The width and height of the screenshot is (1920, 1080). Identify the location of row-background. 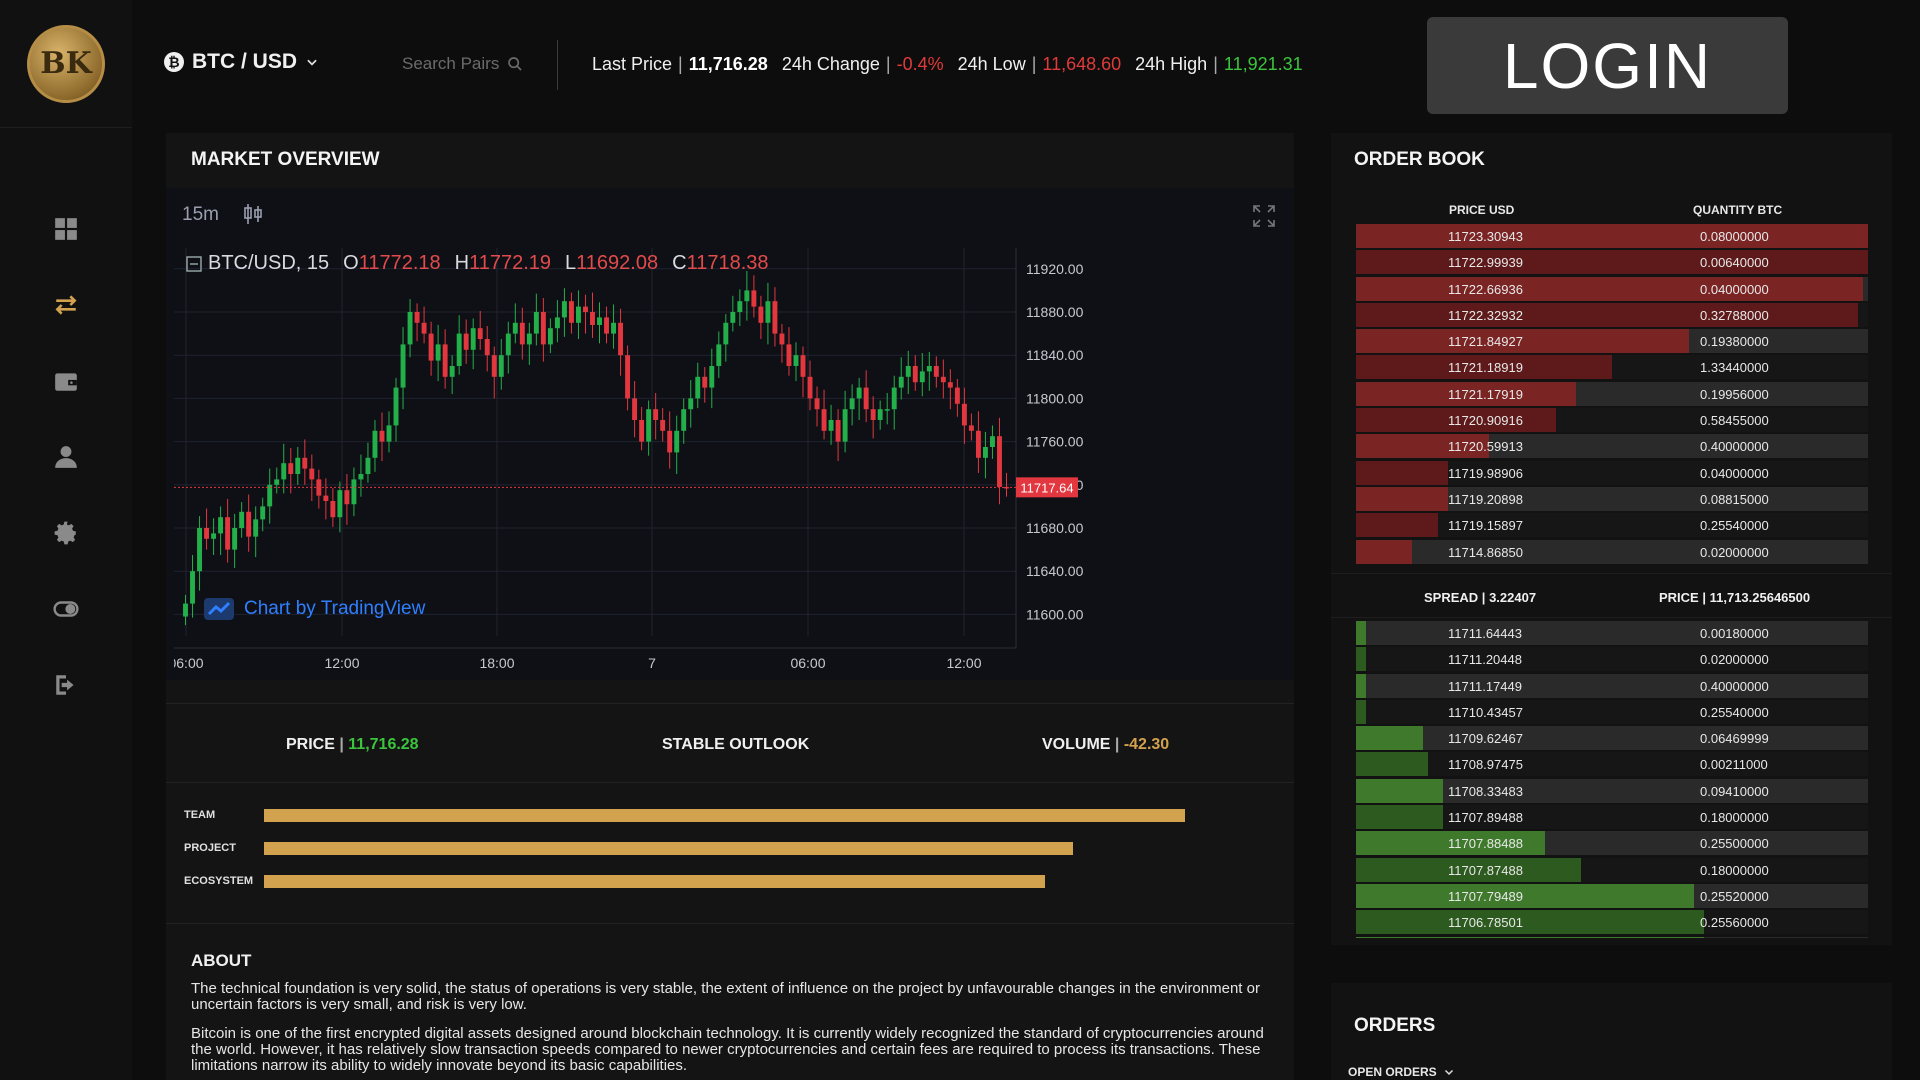
(1612, 711).